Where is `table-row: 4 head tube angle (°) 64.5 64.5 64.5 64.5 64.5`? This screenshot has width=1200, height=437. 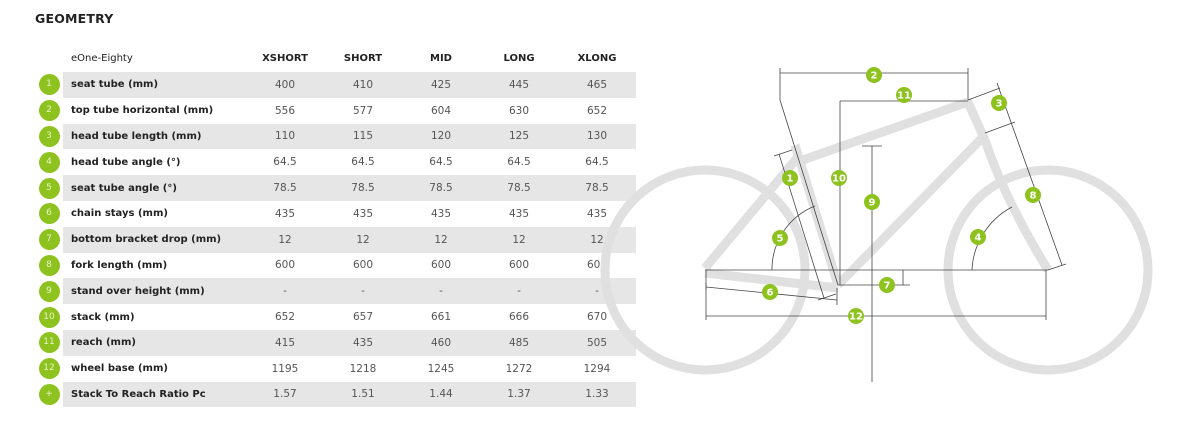
table-row: 4 head tube angle (°) 64.5 64.5 64.5 64.5 64.5 is located at coordinates (335, 162).